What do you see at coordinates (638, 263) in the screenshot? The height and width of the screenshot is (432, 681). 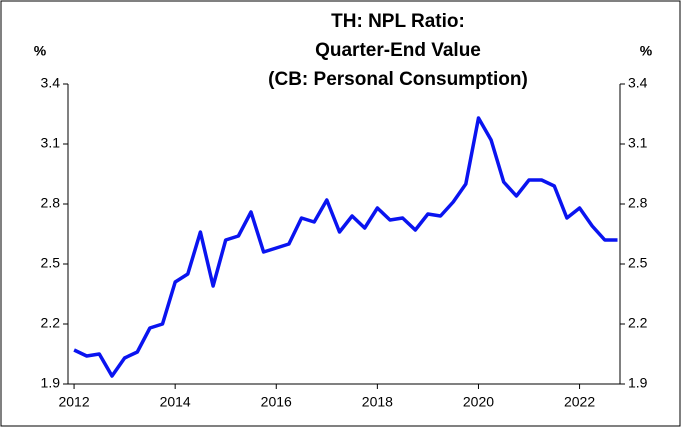 I see `y2-tick-label: 2.5` at bounding box center [638, 263].